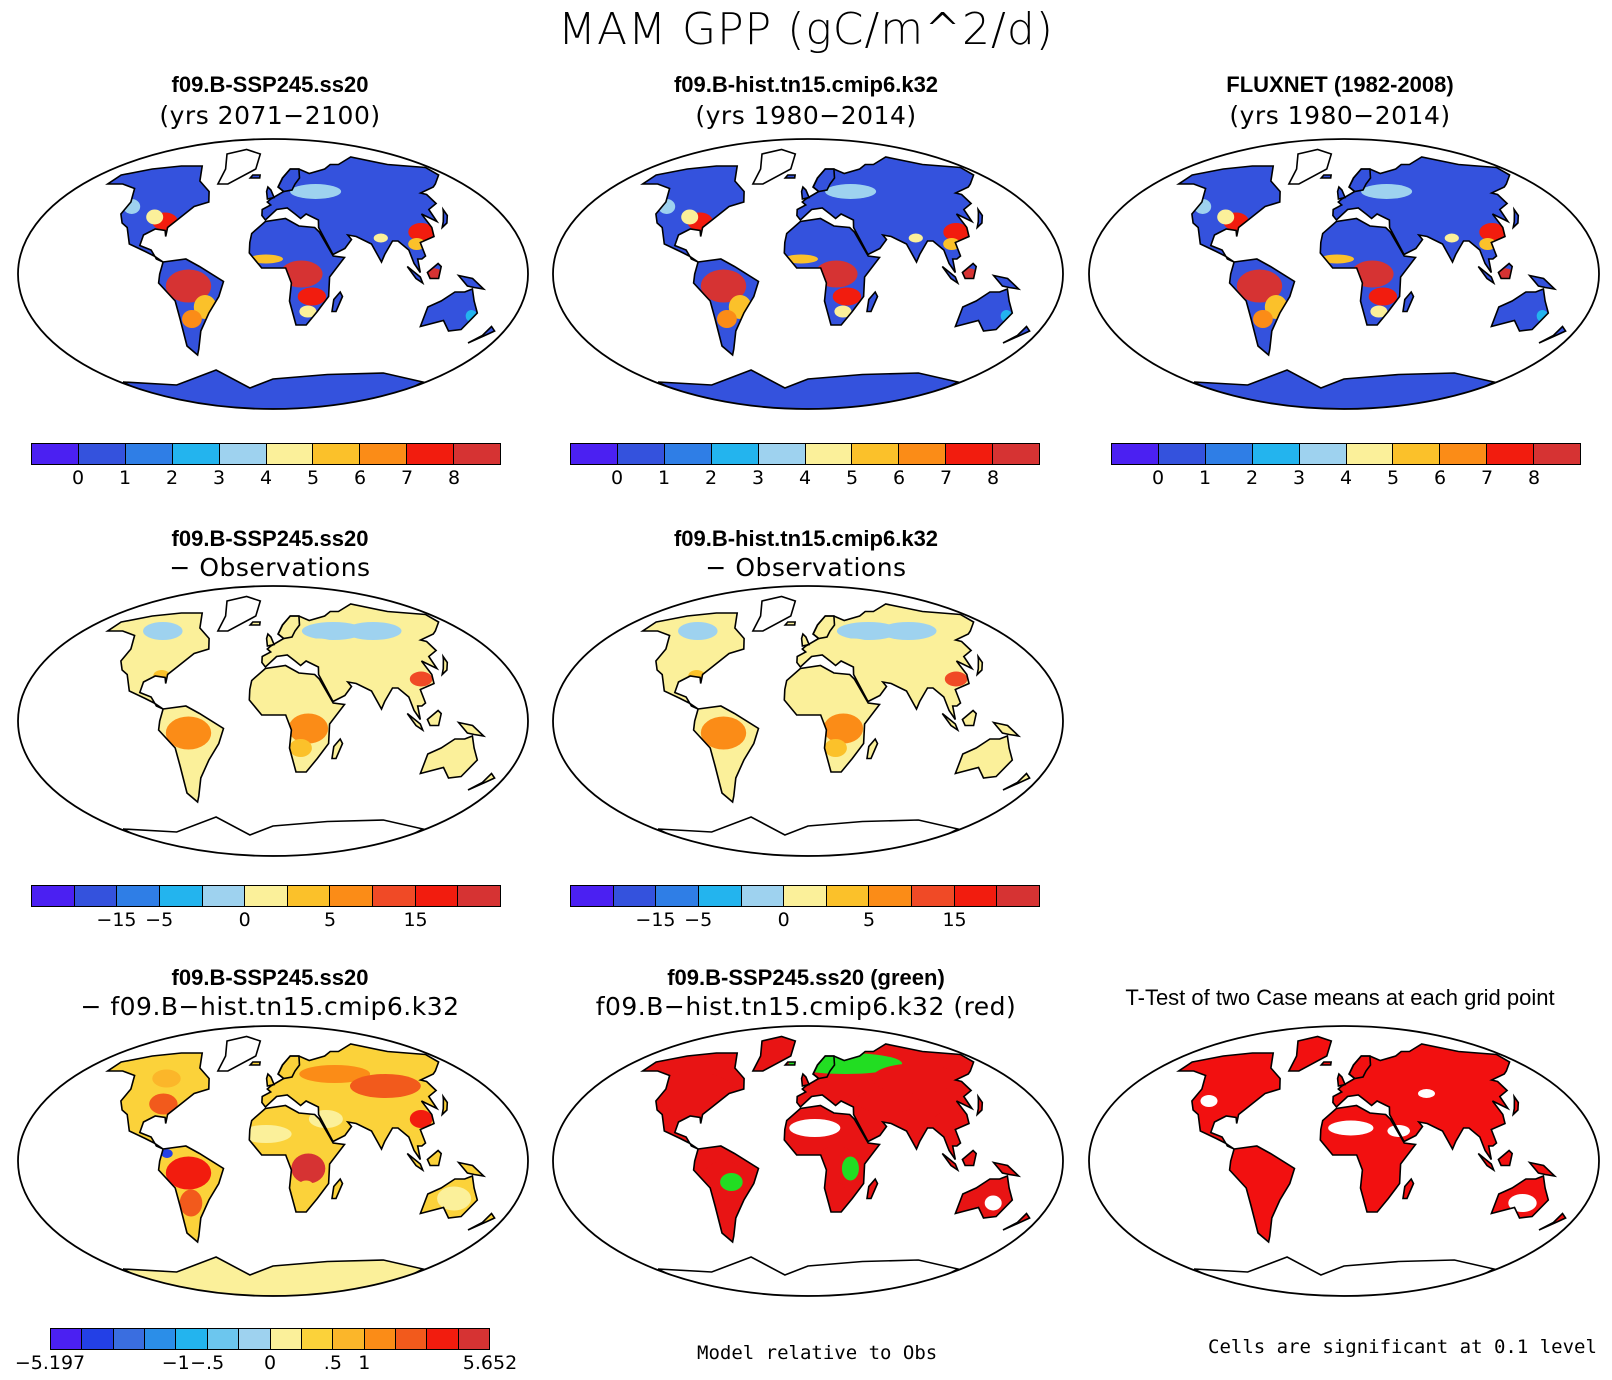  I want to click on land-australia, so click(449, 310).